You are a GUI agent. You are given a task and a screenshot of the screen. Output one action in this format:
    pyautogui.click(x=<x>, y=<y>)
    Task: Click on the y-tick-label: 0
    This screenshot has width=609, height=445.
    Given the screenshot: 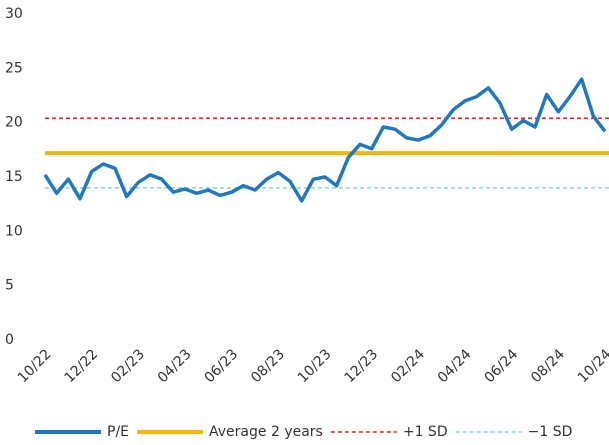 What is the action you would take?
    pyautogui.click(x=9, y=340)
    